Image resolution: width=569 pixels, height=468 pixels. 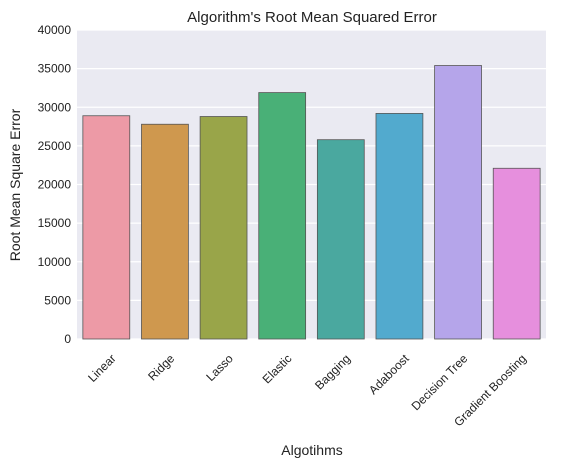 What do you see at coordinates (101, 367) in the screenshot?
I see `x-tick-label-linear: Linear` at bounding box center [101, 367].